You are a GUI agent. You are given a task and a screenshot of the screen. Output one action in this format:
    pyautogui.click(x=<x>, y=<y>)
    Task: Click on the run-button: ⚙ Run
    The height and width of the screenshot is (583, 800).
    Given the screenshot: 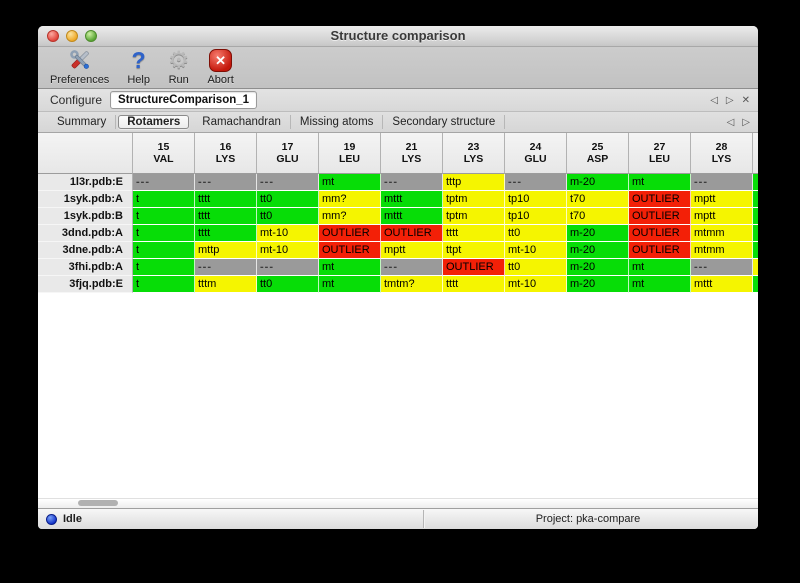 What is the action you would take?
    pyautogui.click(x=179, y=67)
    